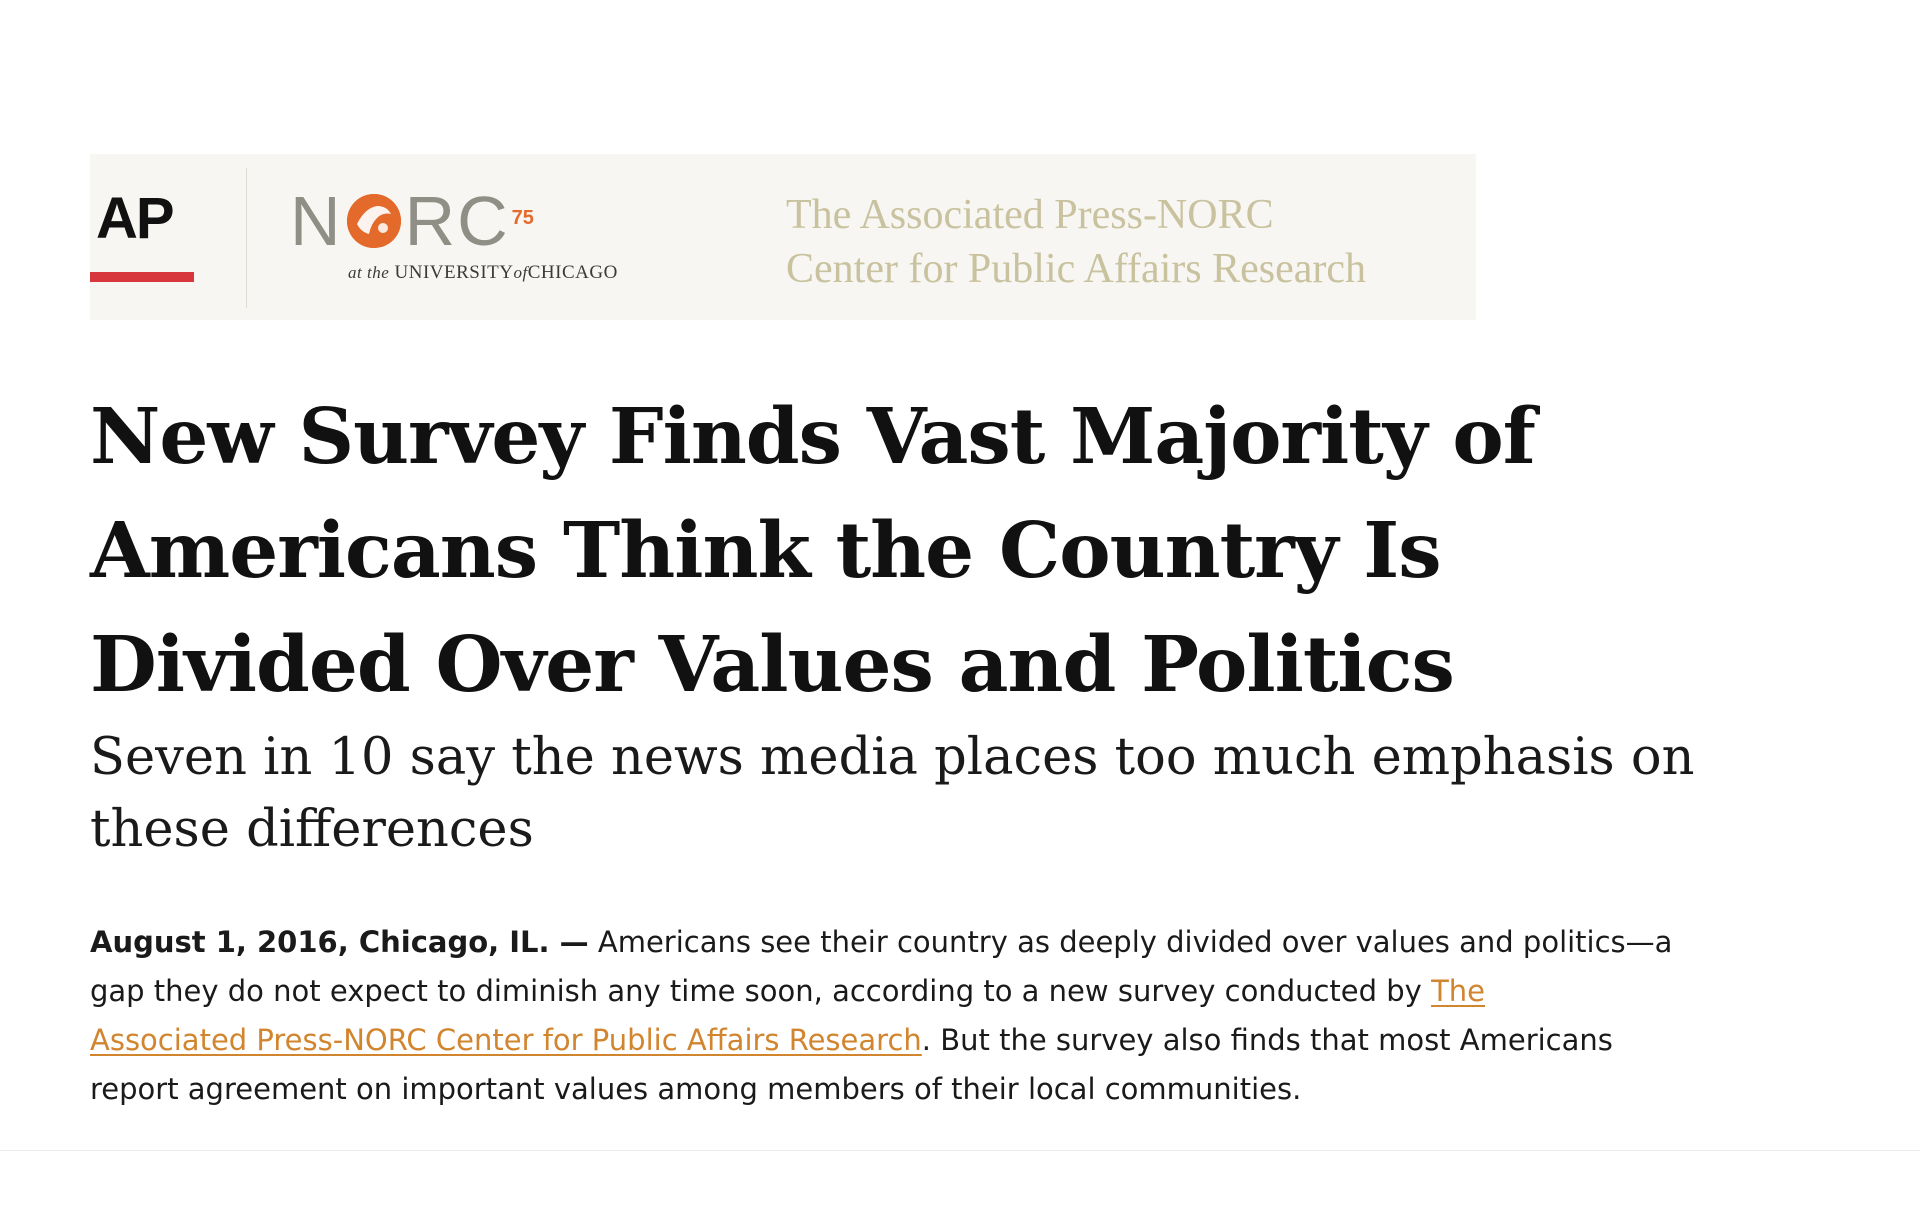  I want to click on headline-line2: Americans Think the Country Is, so click(766, 551).